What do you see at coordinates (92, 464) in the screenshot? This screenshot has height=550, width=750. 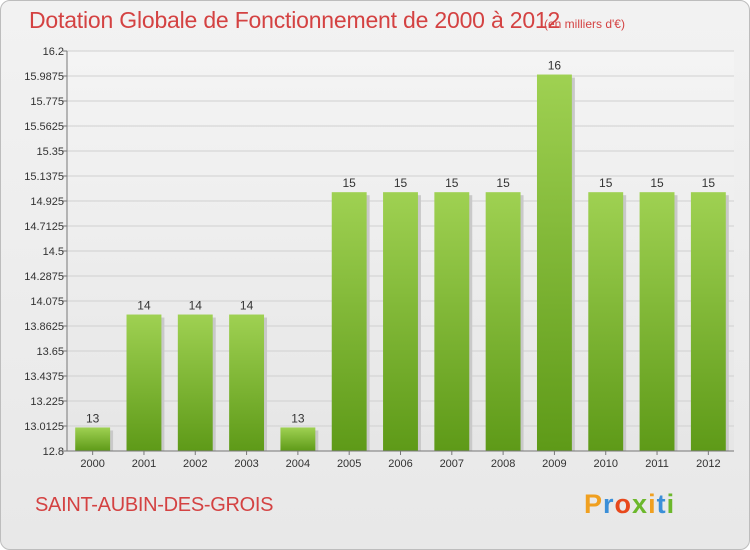 I see `x-tick-label: 2000` at bounding box center [92, 464].